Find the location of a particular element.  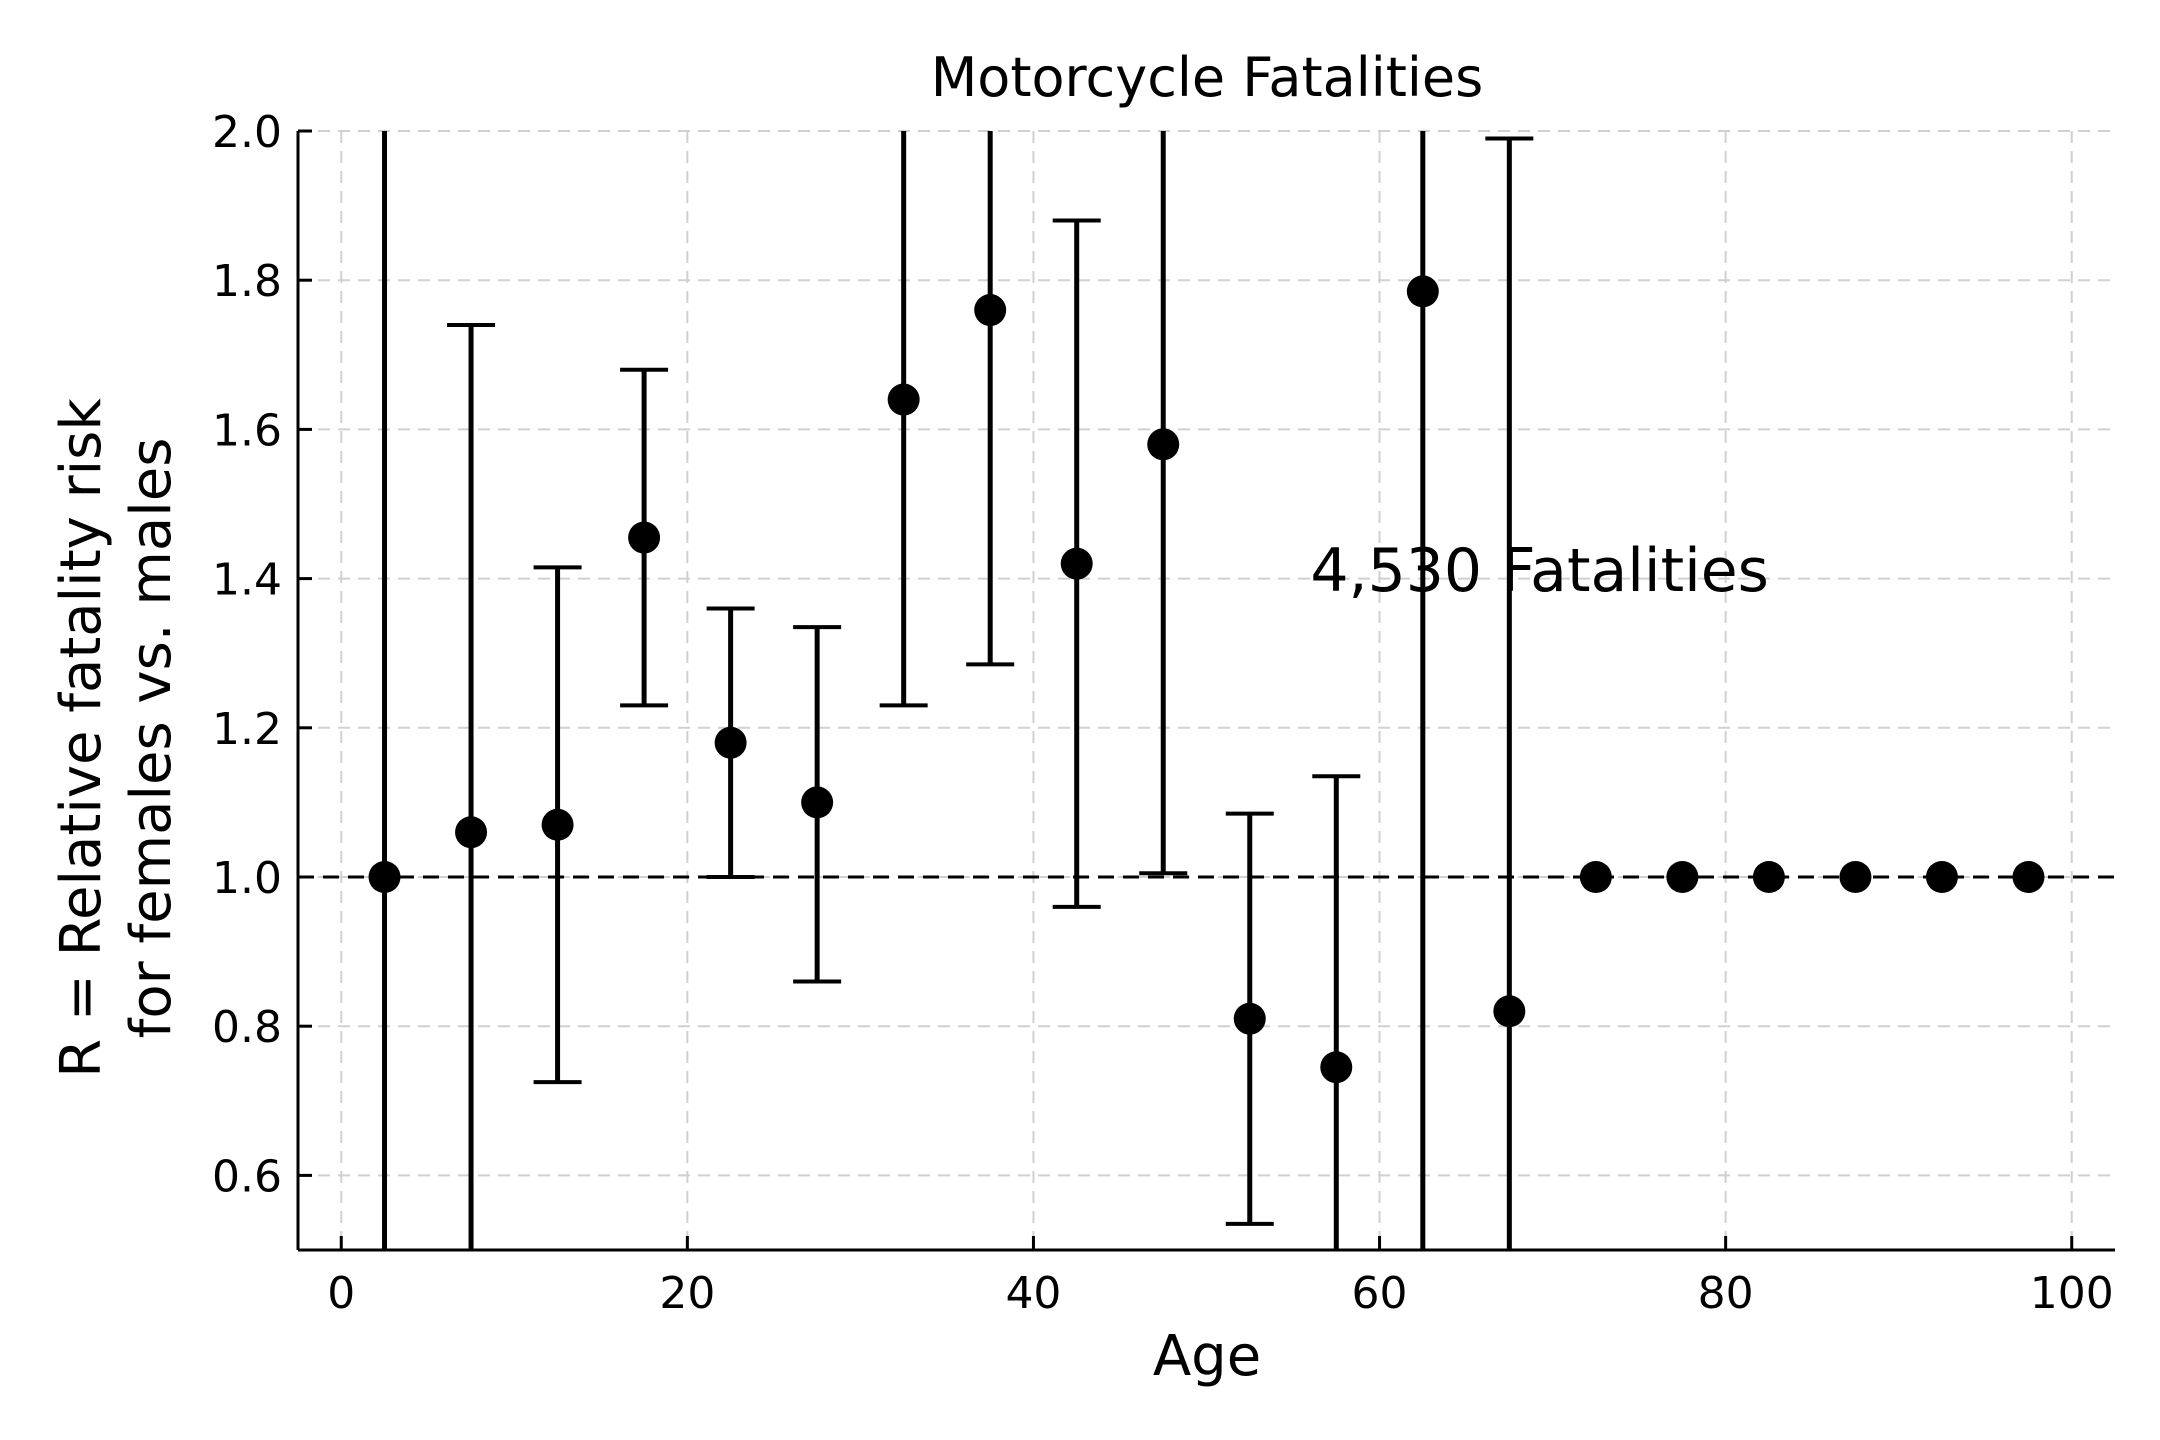

y-axis-title-line-2: for females vs. males is located at coordinates (151, 738).